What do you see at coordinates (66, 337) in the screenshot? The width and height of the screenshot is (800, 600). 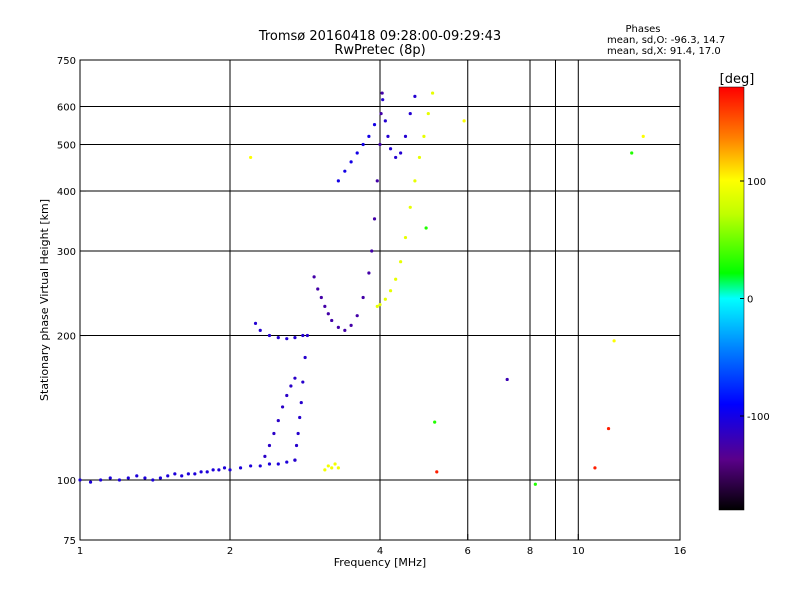 I see `y-tick-label: 200` at bounding box center [66, 337].